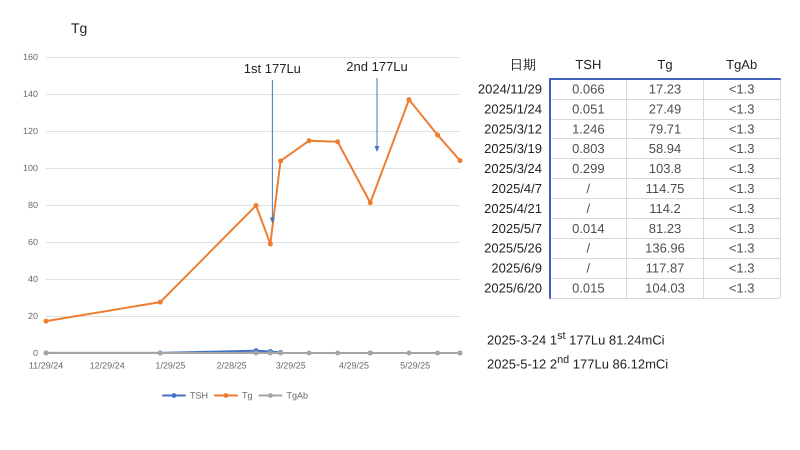 The height and width of the screenshot is (450, 800). I want to click on annotation: 1st 177Lu, so click(272, 68).